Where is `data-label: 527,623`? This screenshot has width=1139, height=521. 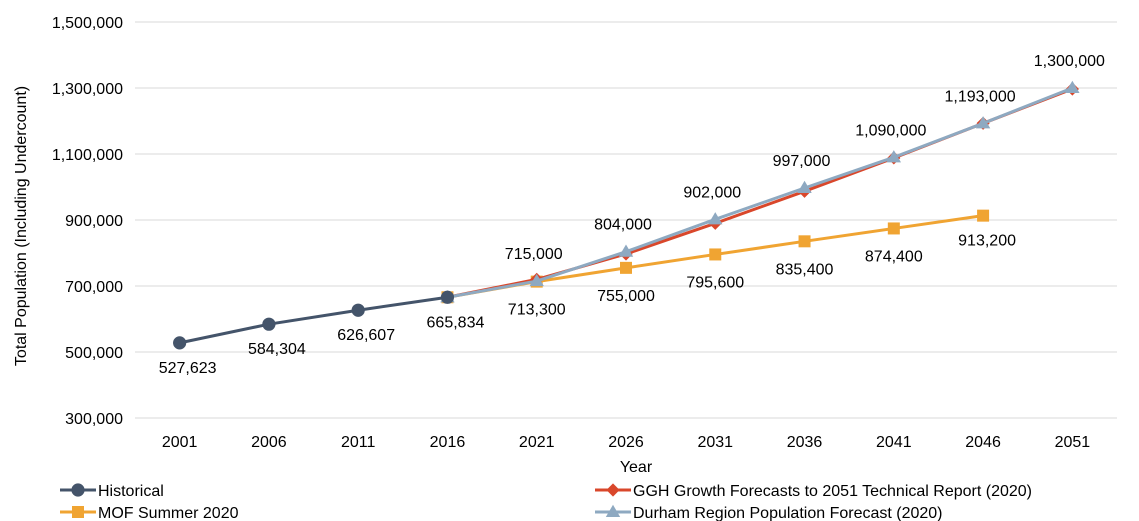
data-label: 527,623 is located at coordinates (188, 368).